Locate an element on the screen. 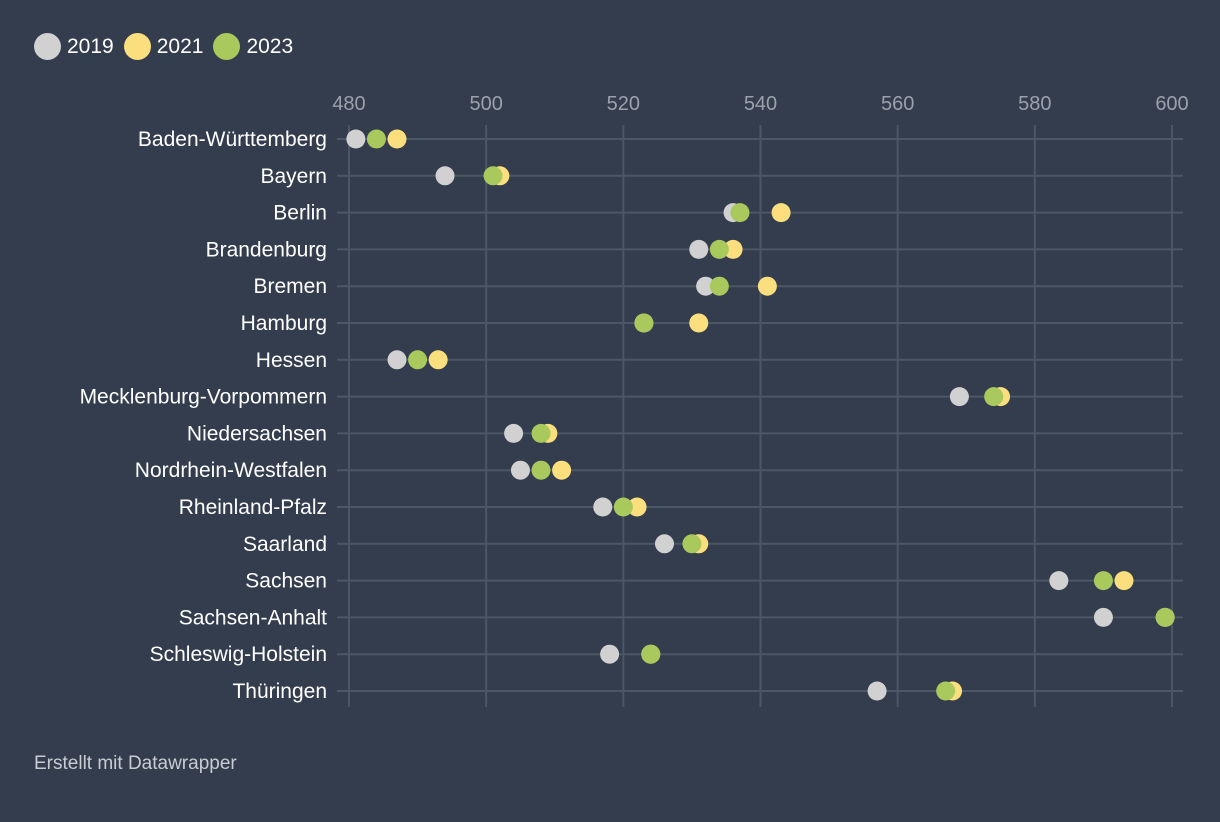  legend-label-2021: 2021 is located at coordinates (180, 46).